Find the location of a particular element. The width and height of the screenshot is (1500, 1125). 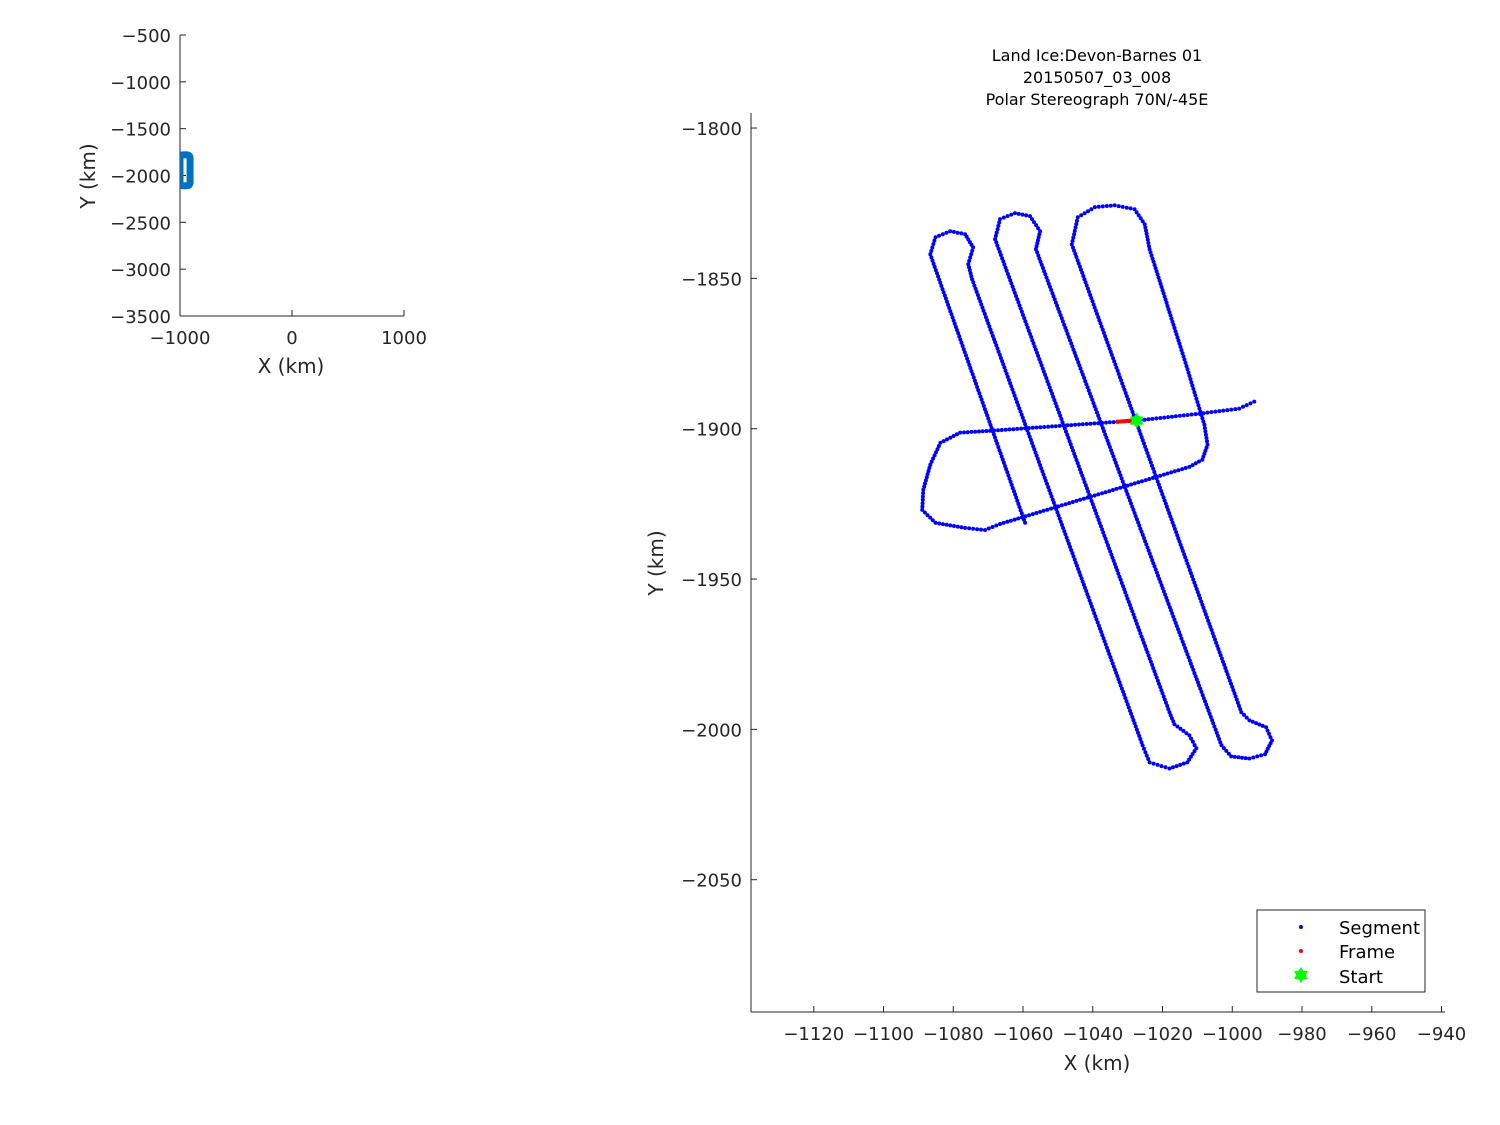

y-tick-label: −1800 is located at coordinates (711, 129).